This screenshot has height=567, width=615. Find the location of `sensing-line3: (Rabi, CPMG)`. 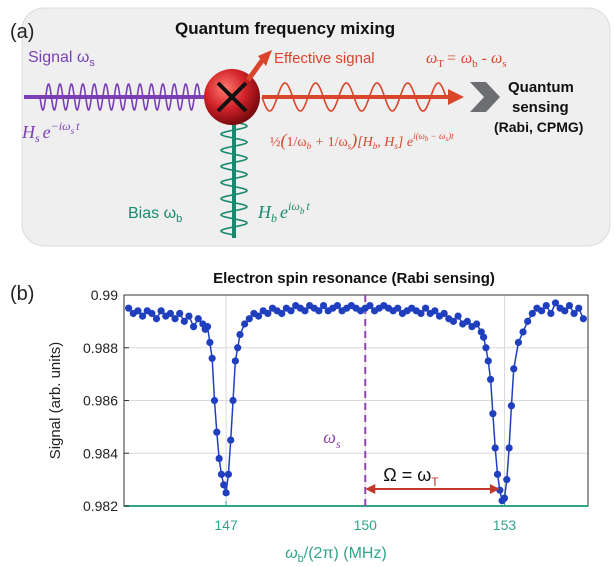

sensing-line3: (Rabi, CPMG) is located at coordinates (538, 127).